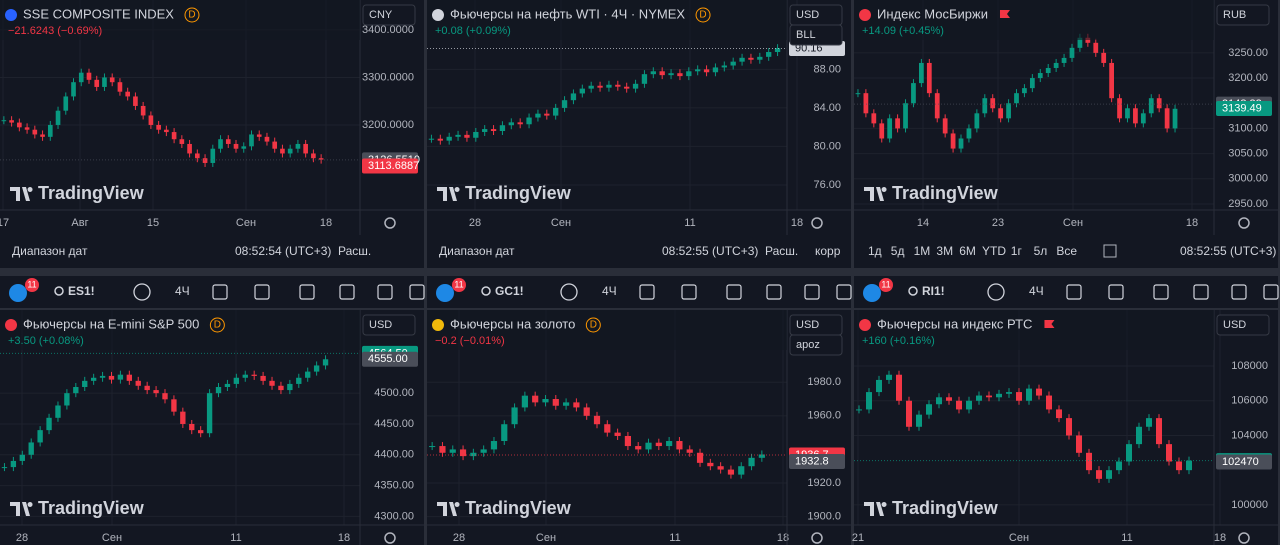 The image size is (1280, 545). I want to click on period-button: 5д, so click(898, 251).